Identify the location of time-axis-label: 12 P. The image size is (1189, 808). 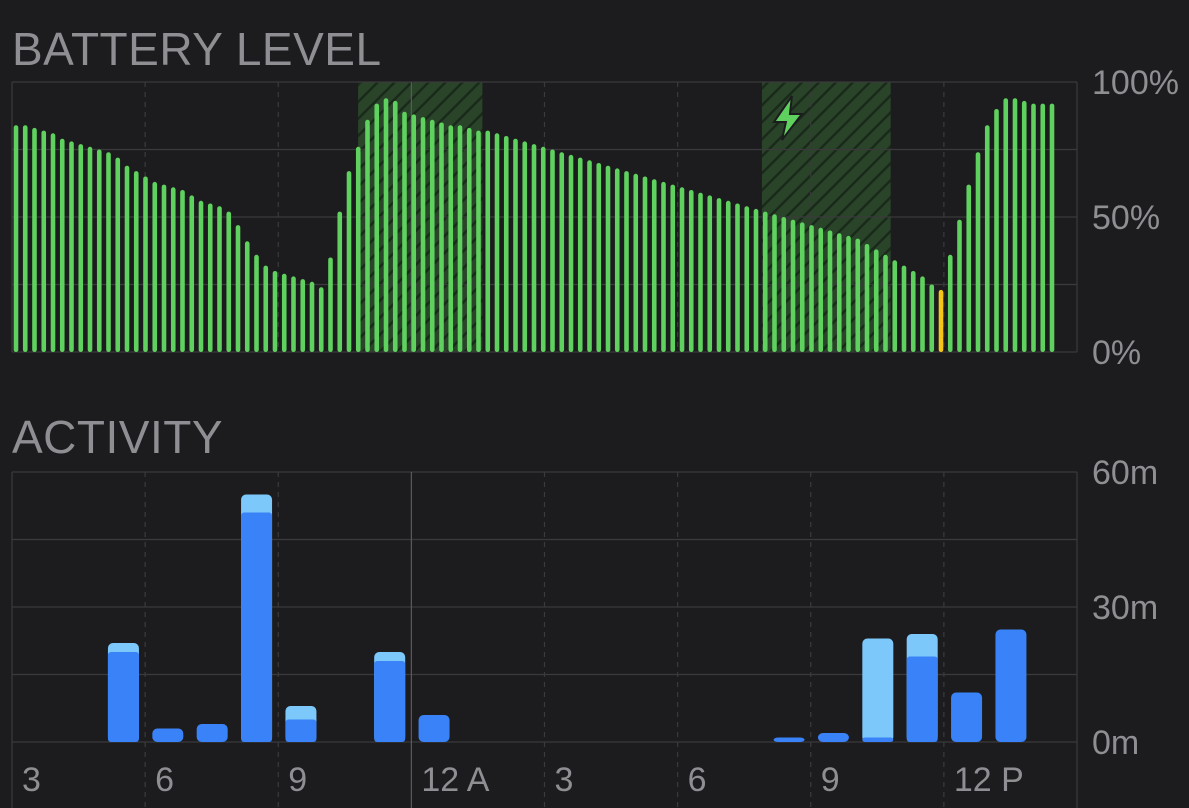
(989, 780).